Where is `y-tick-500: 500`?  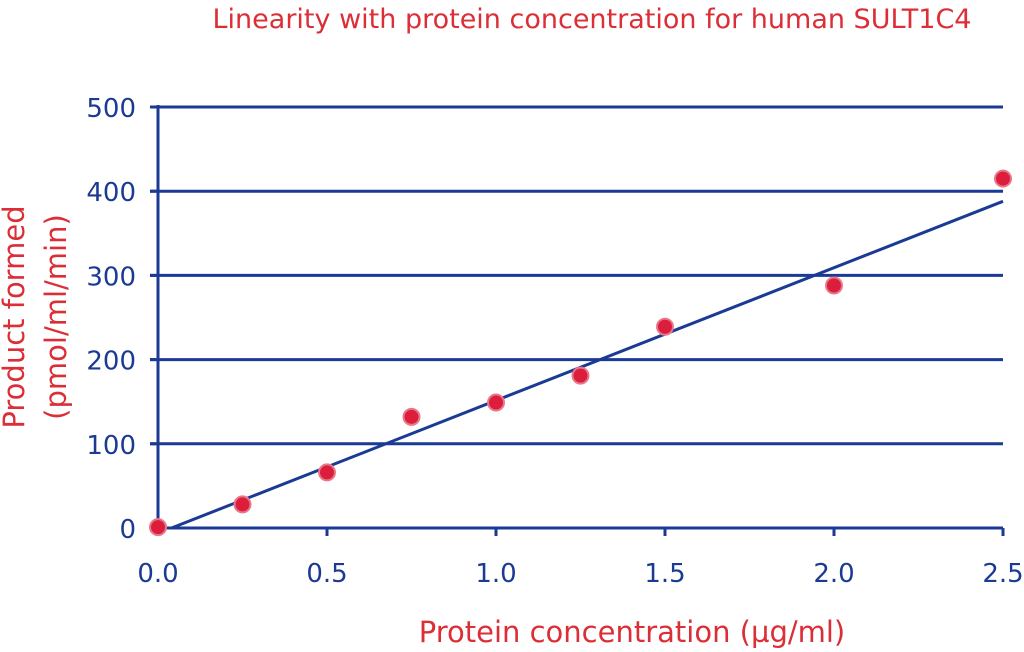
y-tick-500: 500 is located at coordinates (111, 109).